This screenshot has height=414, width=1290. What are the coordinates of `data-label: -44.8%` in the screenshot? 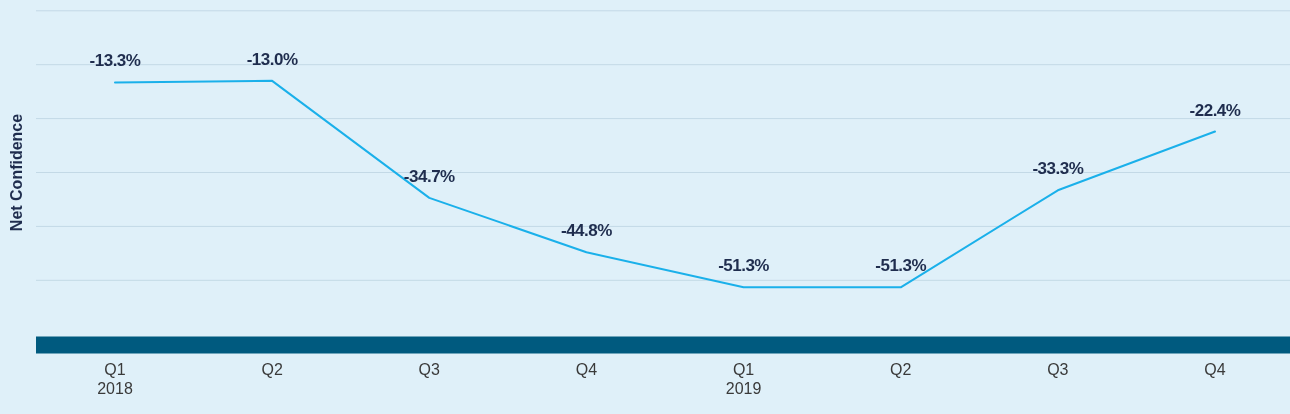 It's located at (586, 231).